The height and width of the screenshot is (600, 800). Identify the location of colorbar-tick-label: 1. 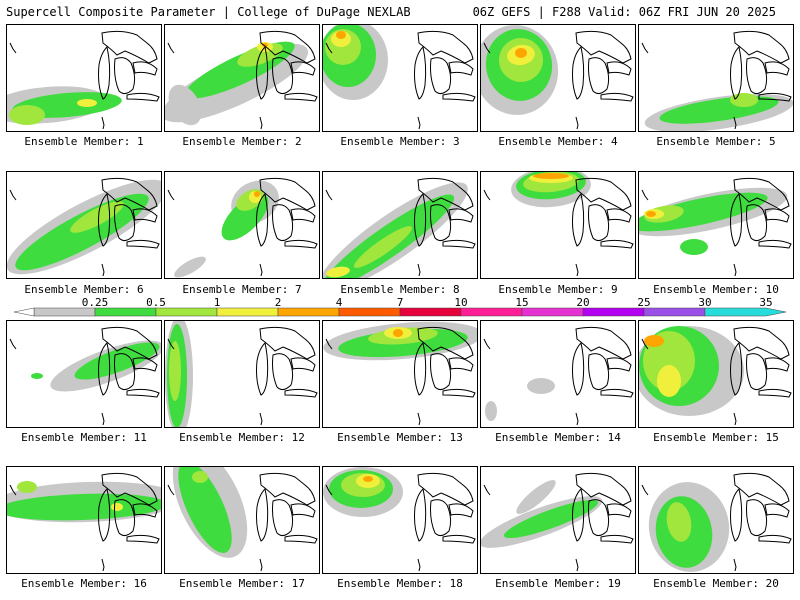
(217, 302).